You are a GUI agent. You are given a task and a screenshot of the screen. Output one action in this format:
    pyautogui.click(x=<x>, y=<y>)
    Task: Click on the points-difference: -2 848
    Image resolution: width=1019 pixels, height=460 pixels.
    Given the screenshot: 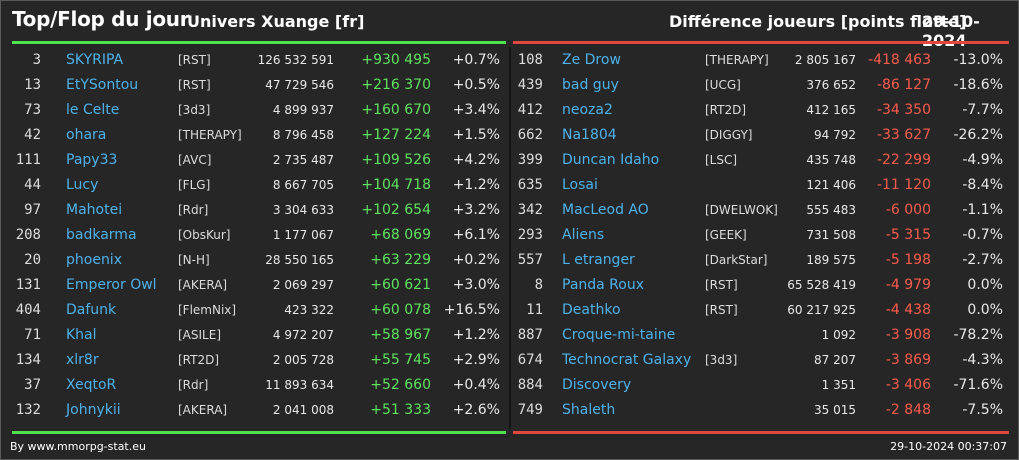 What is the action you would take?
    pyautogui.click(x=908, y=410)
    